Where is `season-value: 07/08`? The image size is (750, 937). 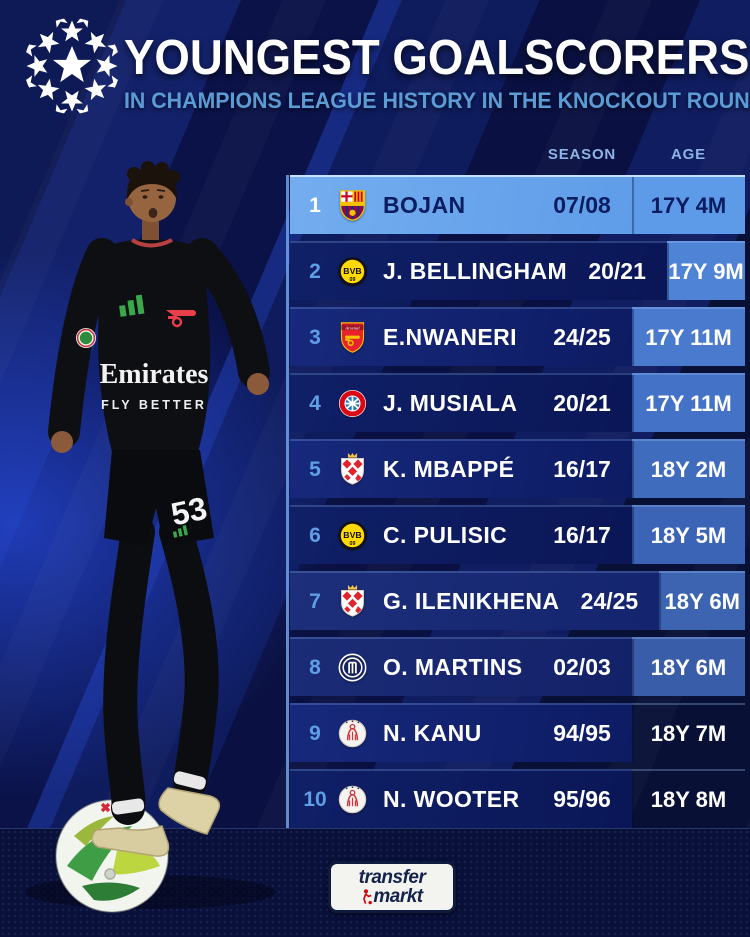
season-value: 07/08 is located at coordinates (582, 205).